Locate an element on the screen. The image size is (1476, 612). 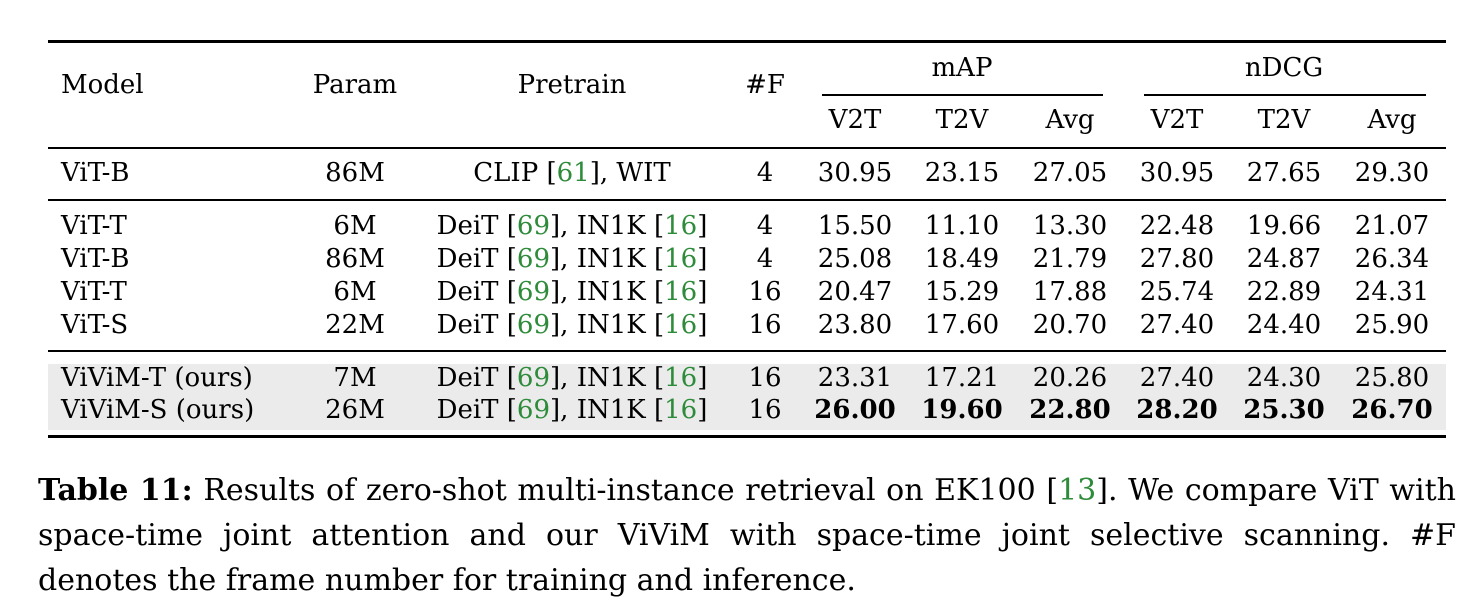
row-ndcg-avg: 26.34 is located at coordinates (1392, 259).